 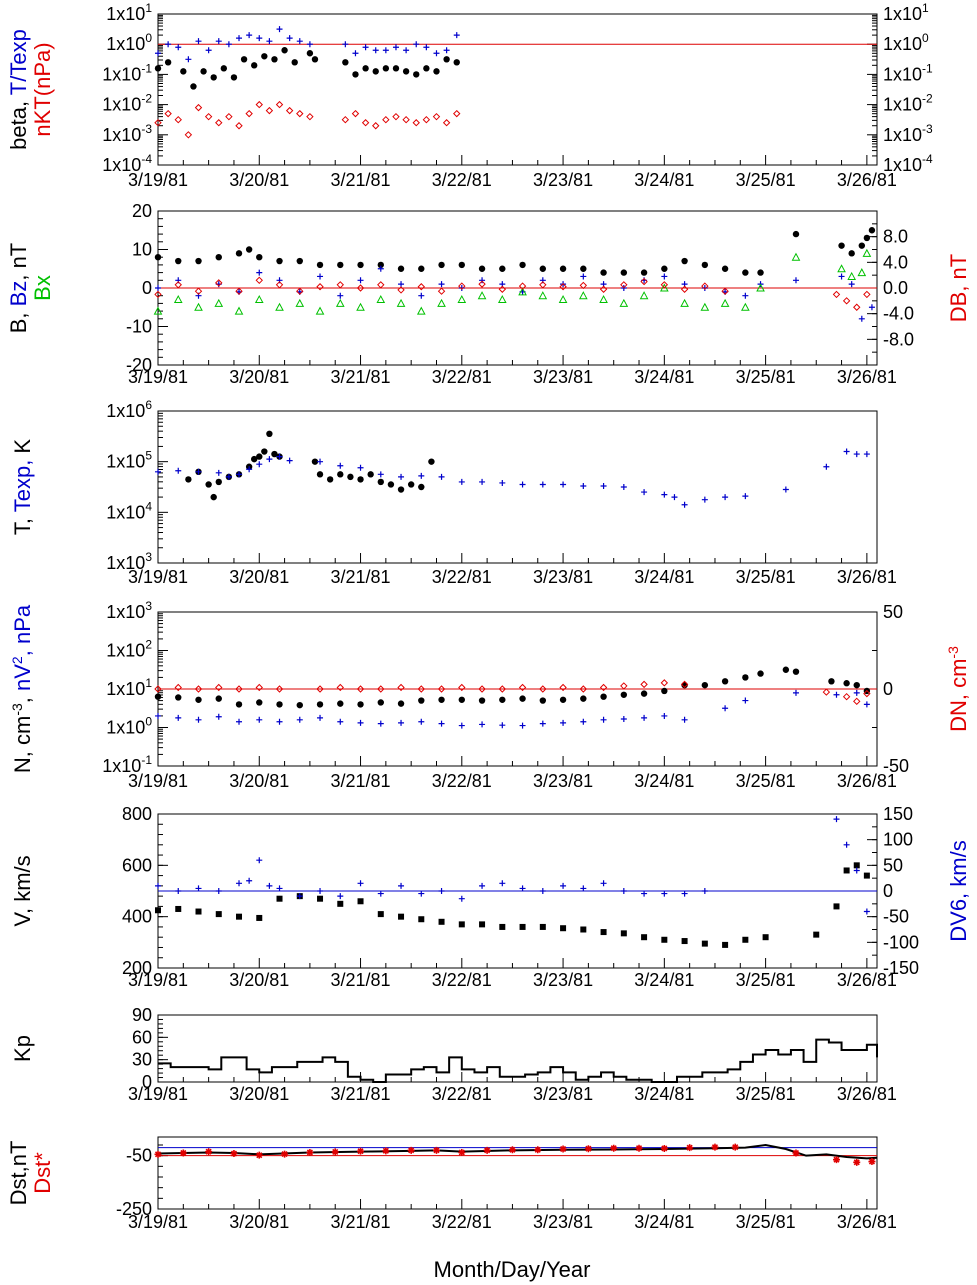 I want to click on label-part: , nT, so click(x=18, y=262).